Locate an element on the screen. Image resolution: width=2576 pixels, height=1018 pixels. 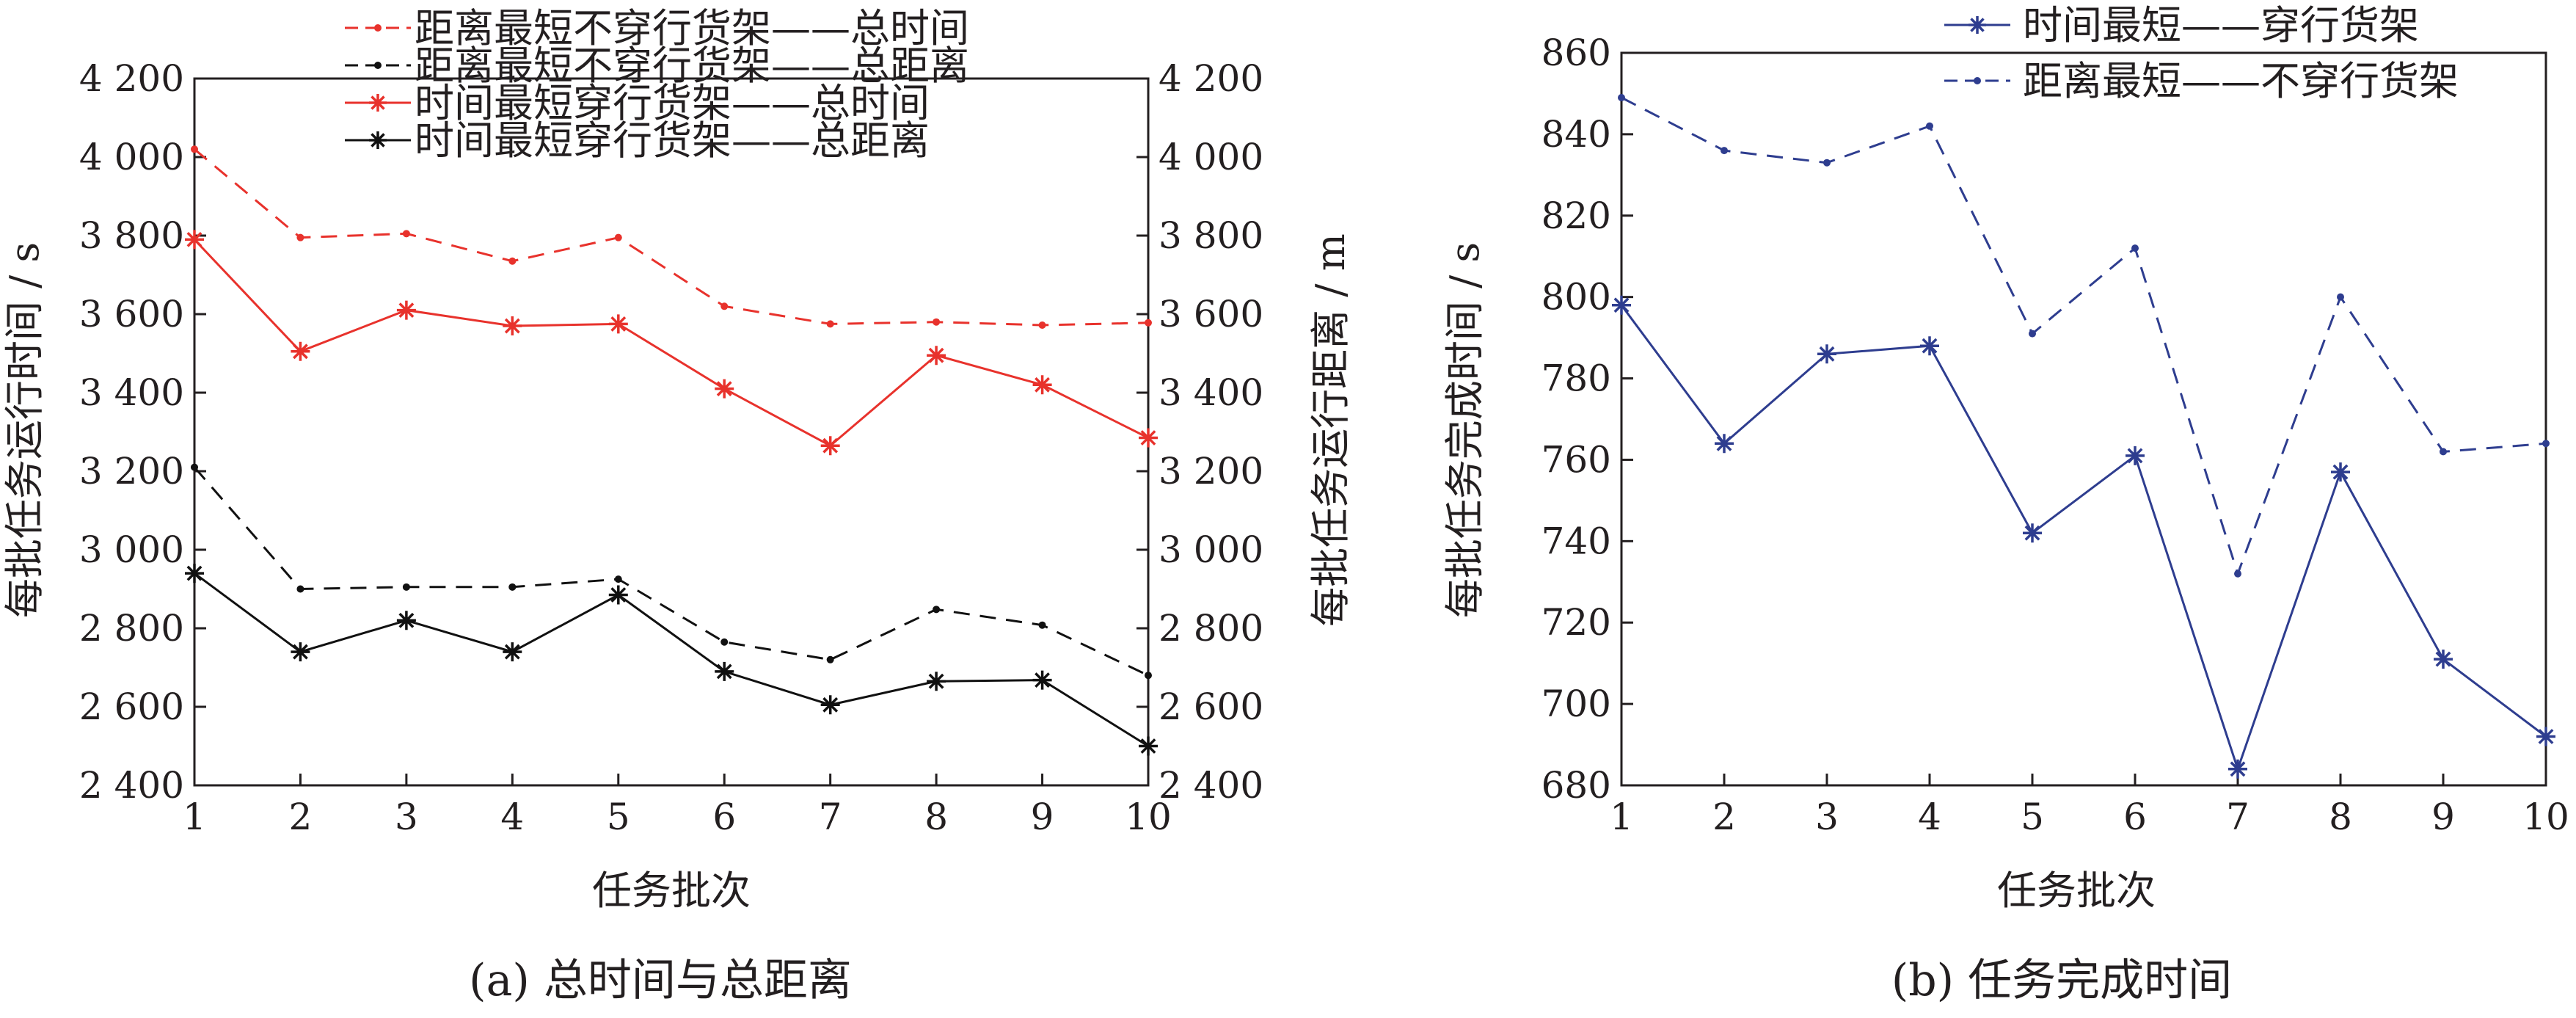
chart-b-y-tick-label: 860 is located at coordinates (1576, 53).